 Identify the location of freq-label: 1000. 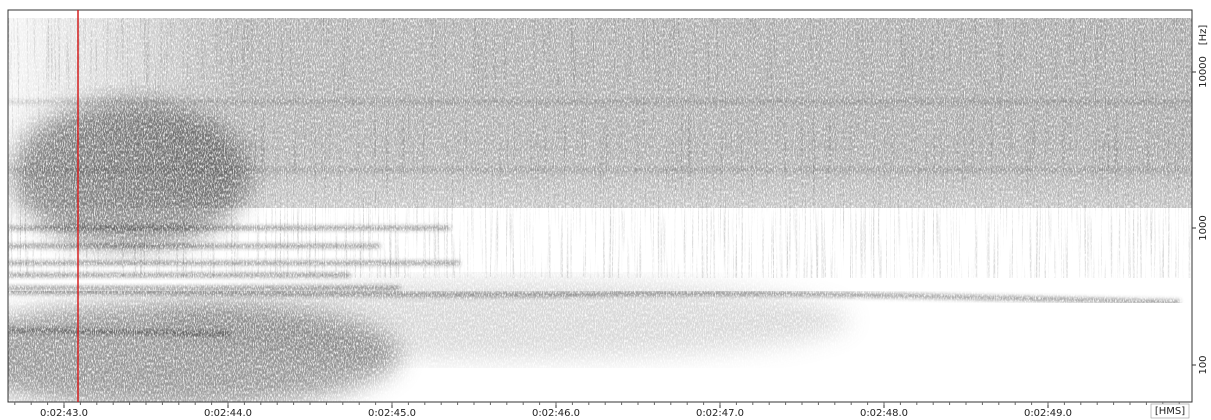
(1203, 227).